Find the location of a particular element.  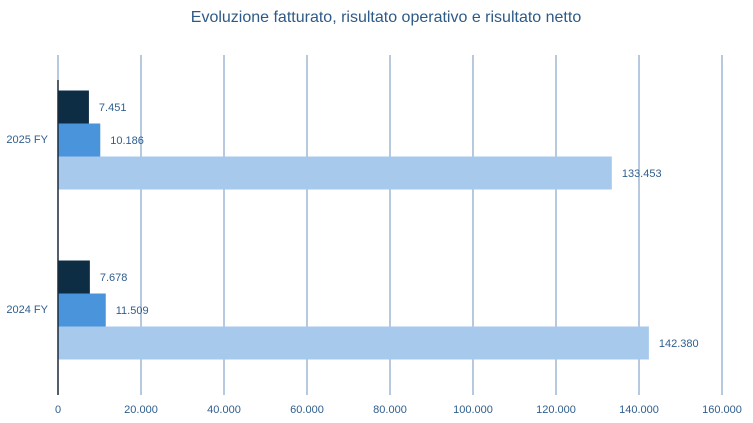

x-tick-label: 140.000 is located at coordinates (639, 410).